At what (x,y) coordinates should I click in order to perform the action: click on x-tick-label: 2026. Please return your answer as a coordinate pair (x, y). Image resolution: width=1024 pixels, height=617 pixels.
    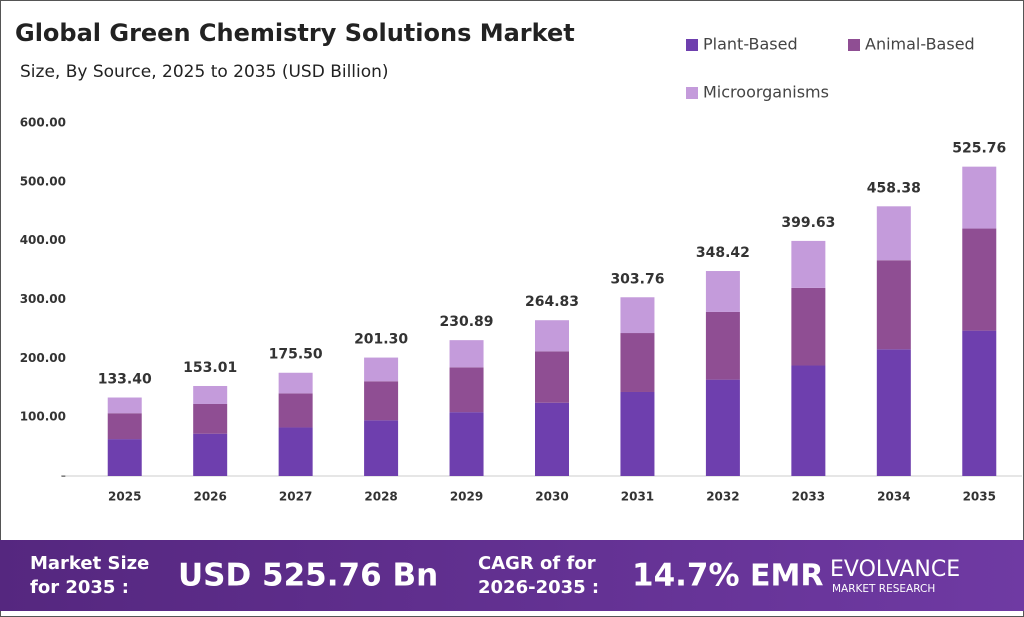
    Looking at the image, I should click on (209, 497).